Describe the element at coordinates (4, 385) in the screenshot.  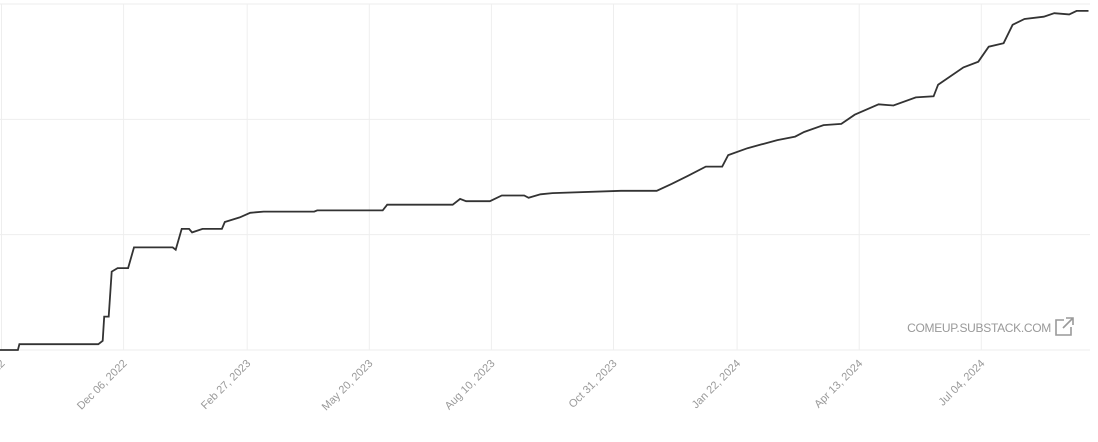
I see `x-tick-label: Sep 15, 2022` at that location.